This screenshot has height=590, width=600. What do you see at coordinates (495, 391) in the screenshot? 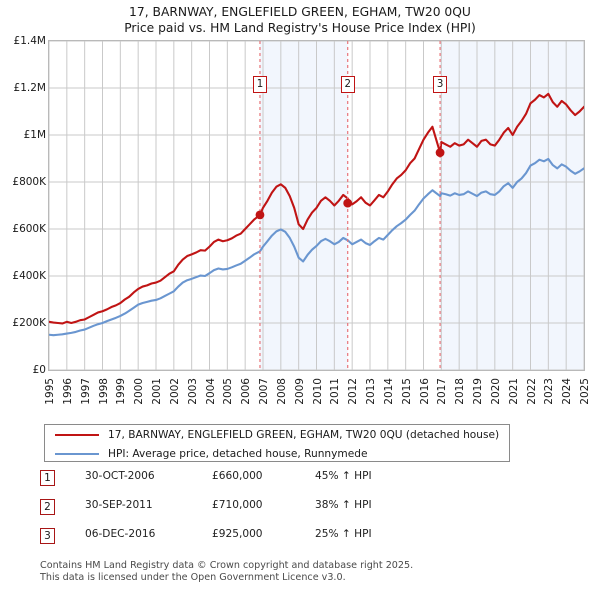
I see `x-axis-tick-label: 2020` at bounding box center [495, 391].